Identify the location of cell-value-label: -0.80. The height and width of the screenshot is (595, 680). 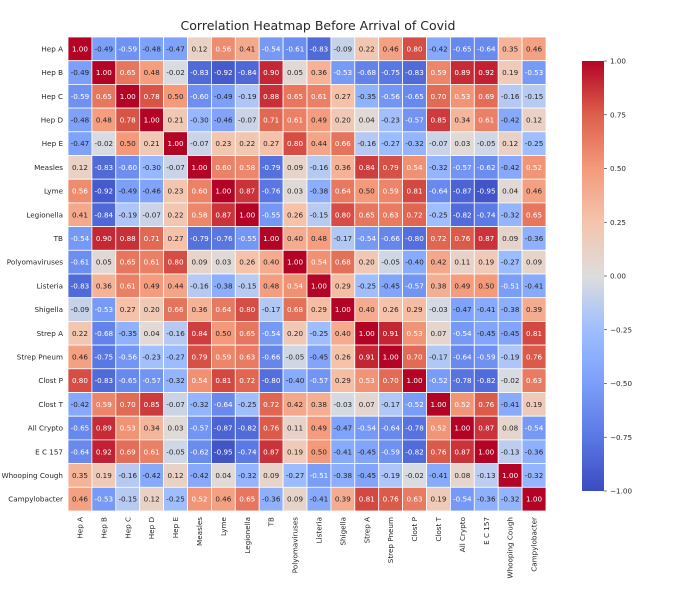
(414, 238).